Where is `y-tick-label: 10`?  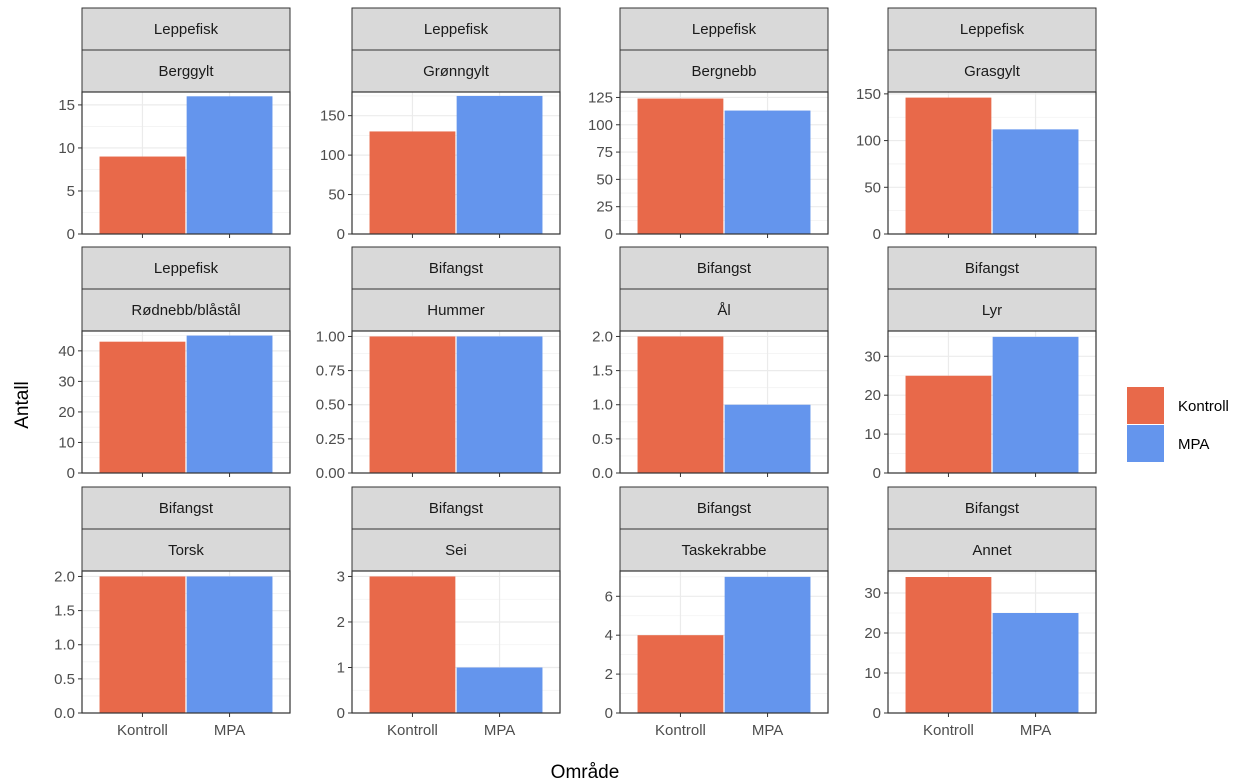
y-tick-label: 10 is located at coordinates (872, 434).